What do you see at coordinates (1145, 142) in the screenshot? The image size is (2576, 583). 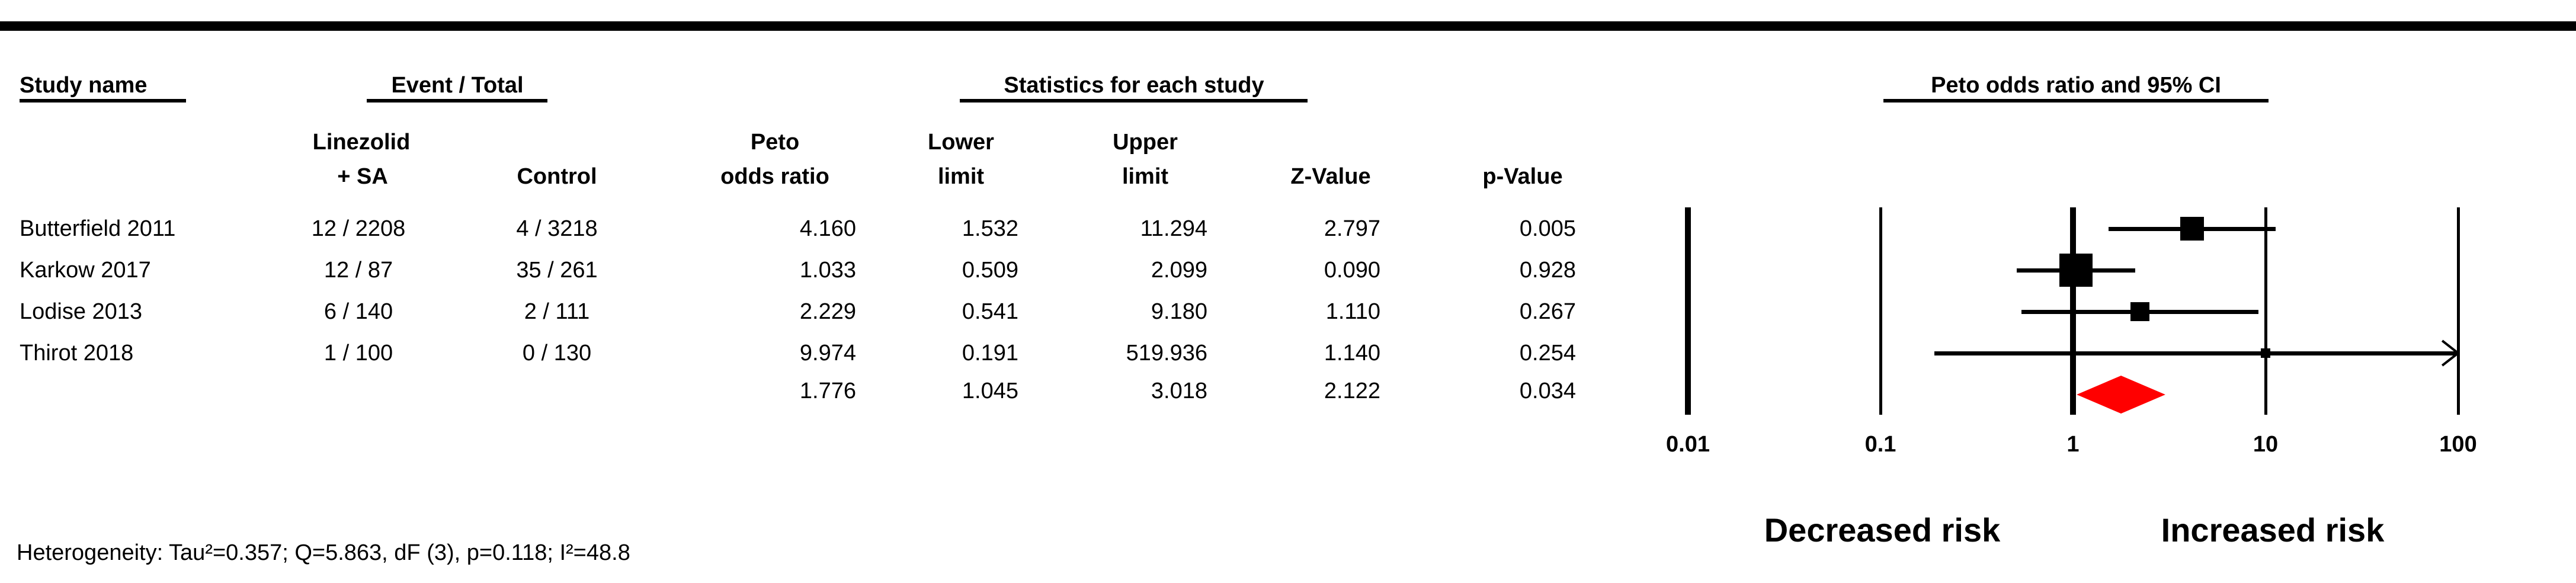 I see `colheader-upper-1: Upper` at bounding box center [1145, 142].